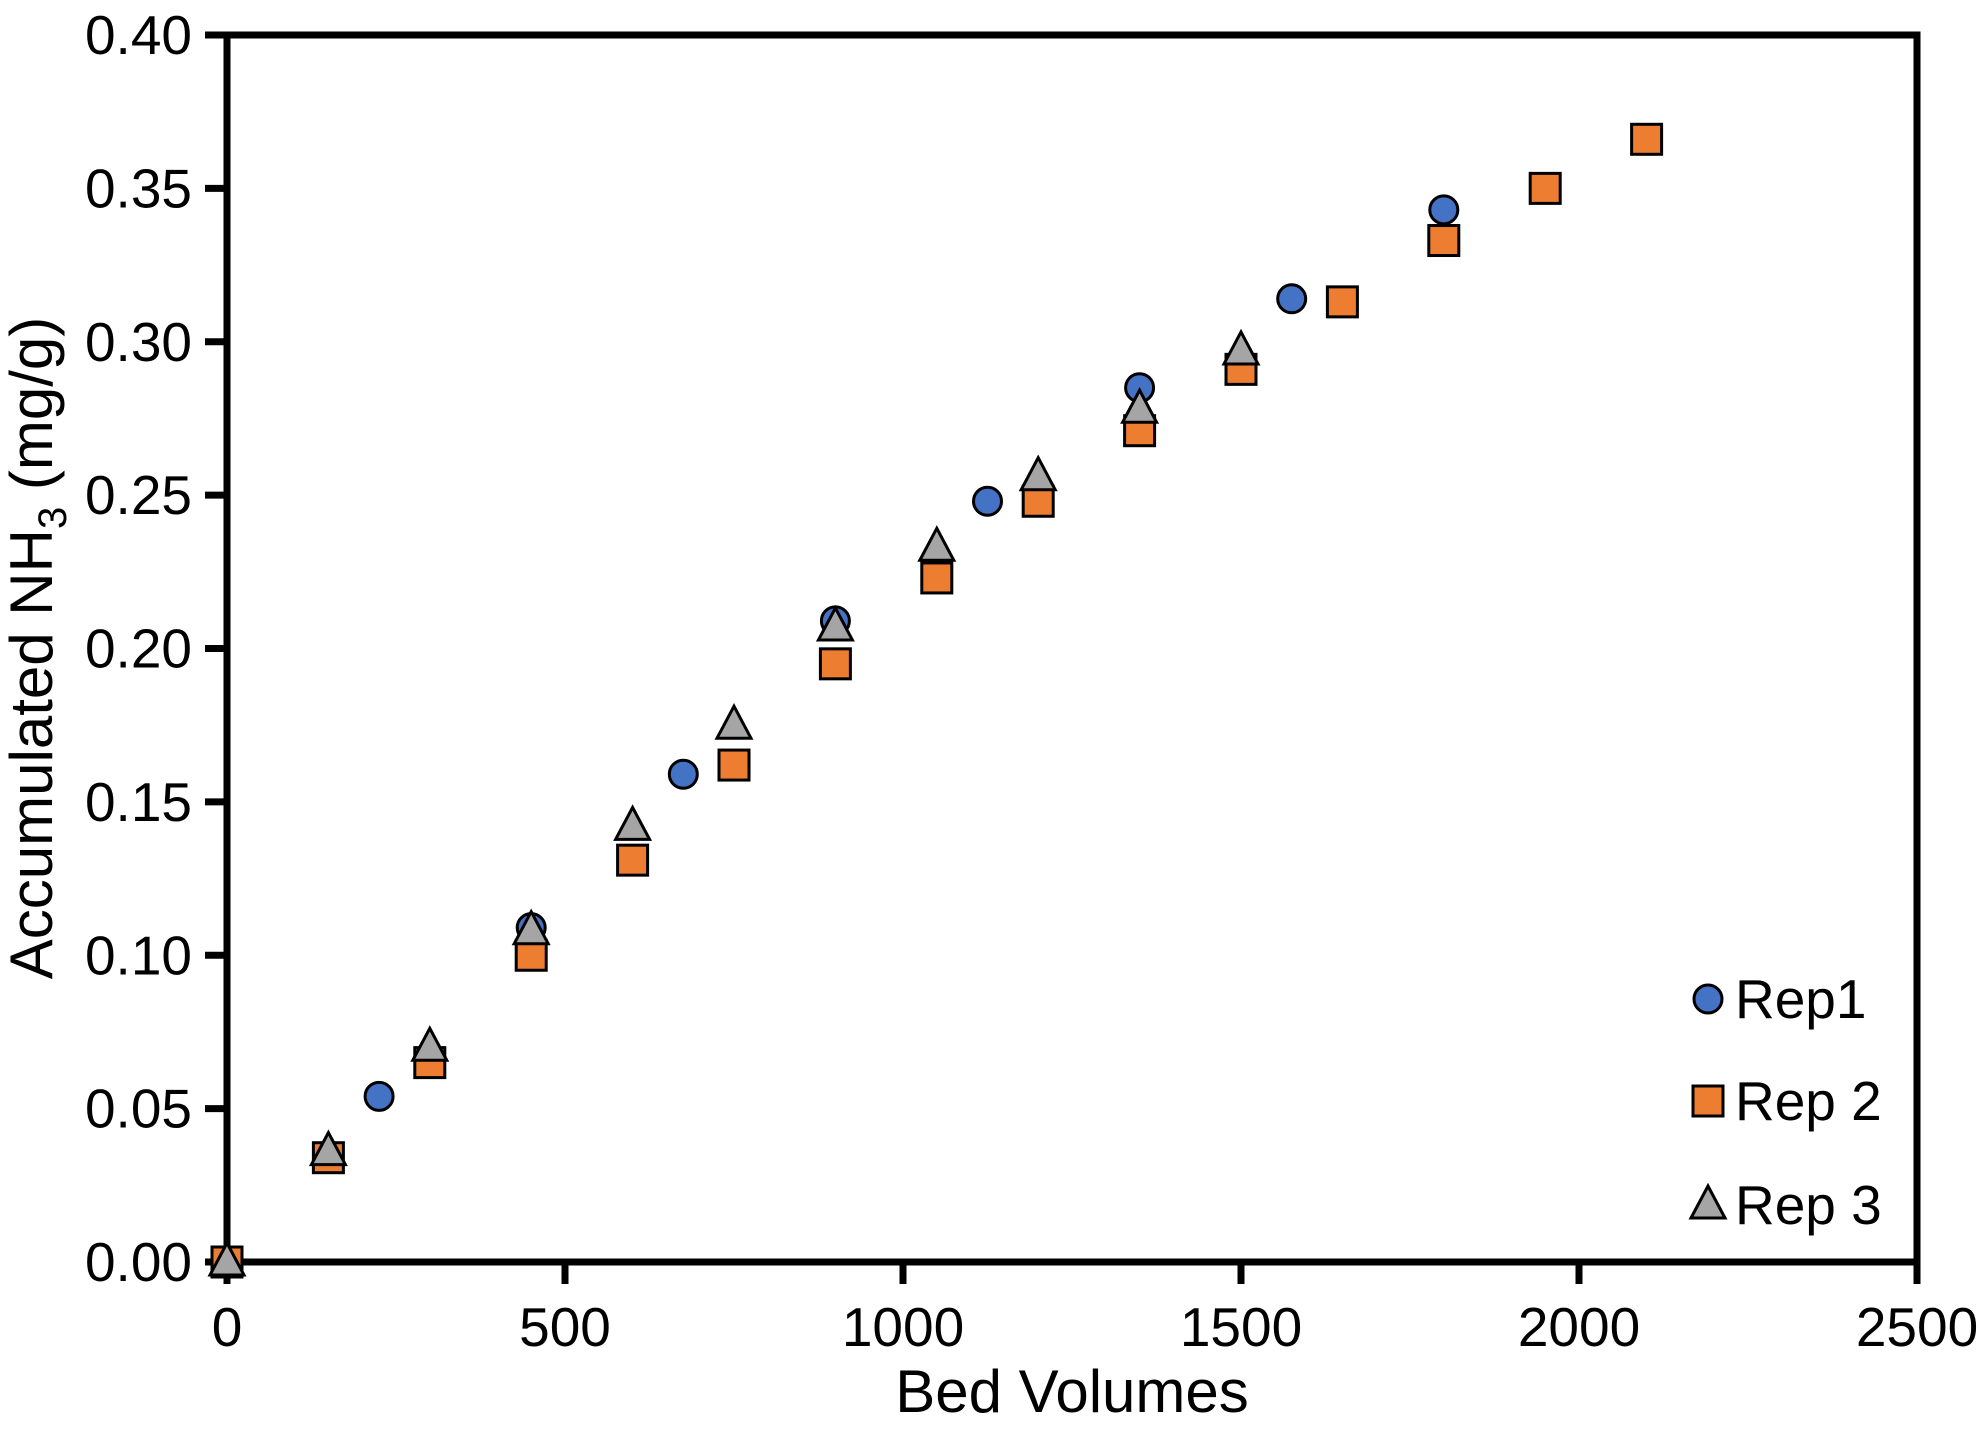  What do you see at coordinates (138, 495) in the screenshot?
I see `y-tick-label: 0.25` at bounding box center [138, 495].